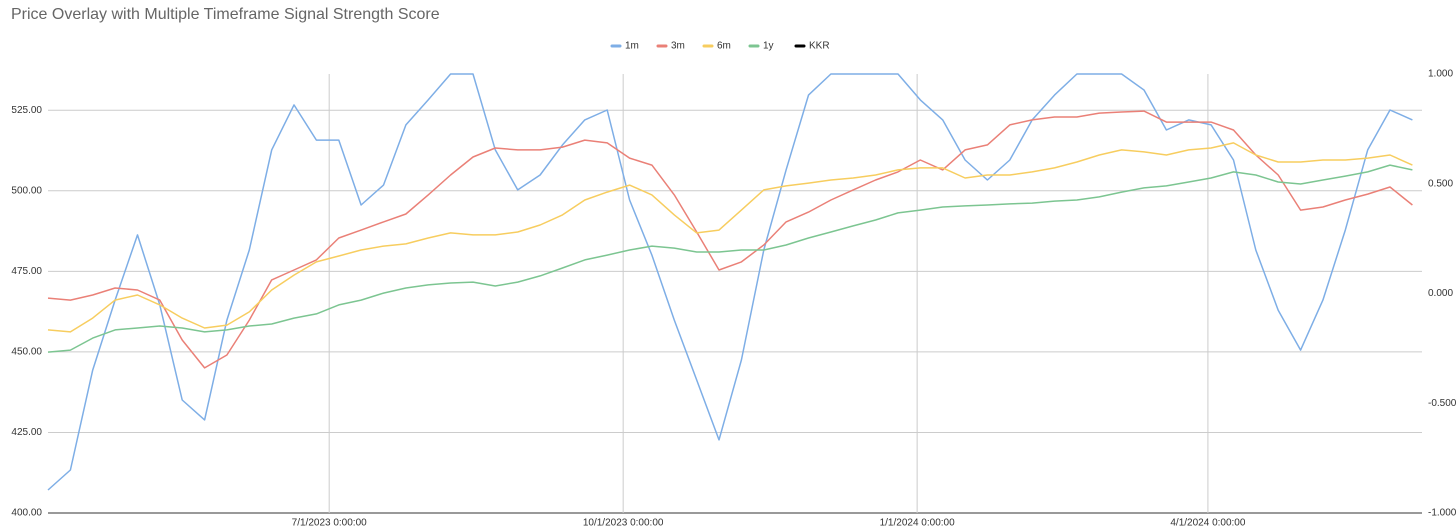  What do you see at coordinates (330, 523) in the screenshot?
I see `x-tick-label: 7/1/2023 0:00:00` at bounding box center [330, 523].